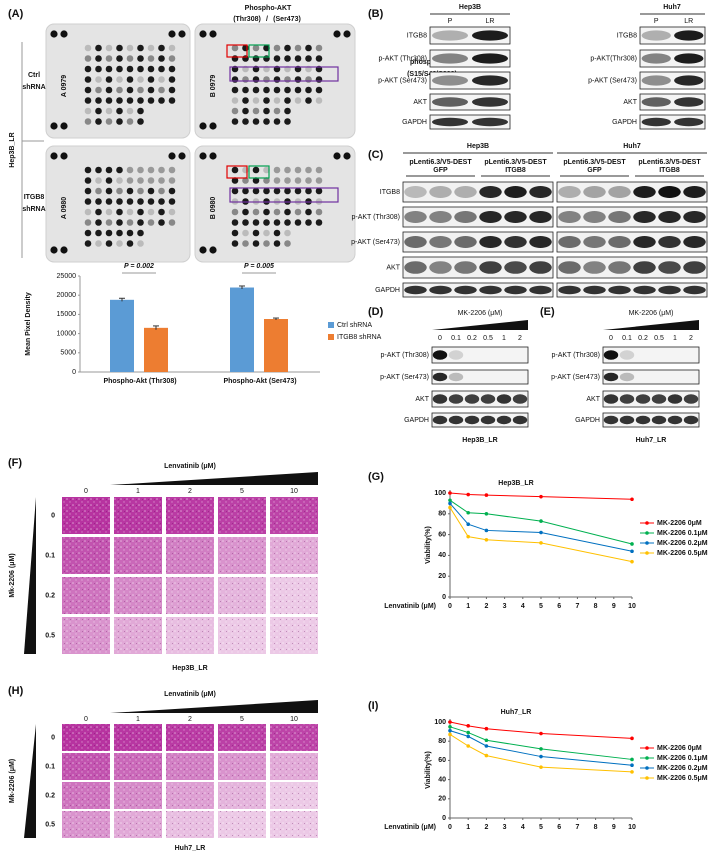 This screenshot has width=709, height=854. Describe the element at coordinates (268, 8) in the screenshot. I see `annotation: Phospho-AKT` at that location.